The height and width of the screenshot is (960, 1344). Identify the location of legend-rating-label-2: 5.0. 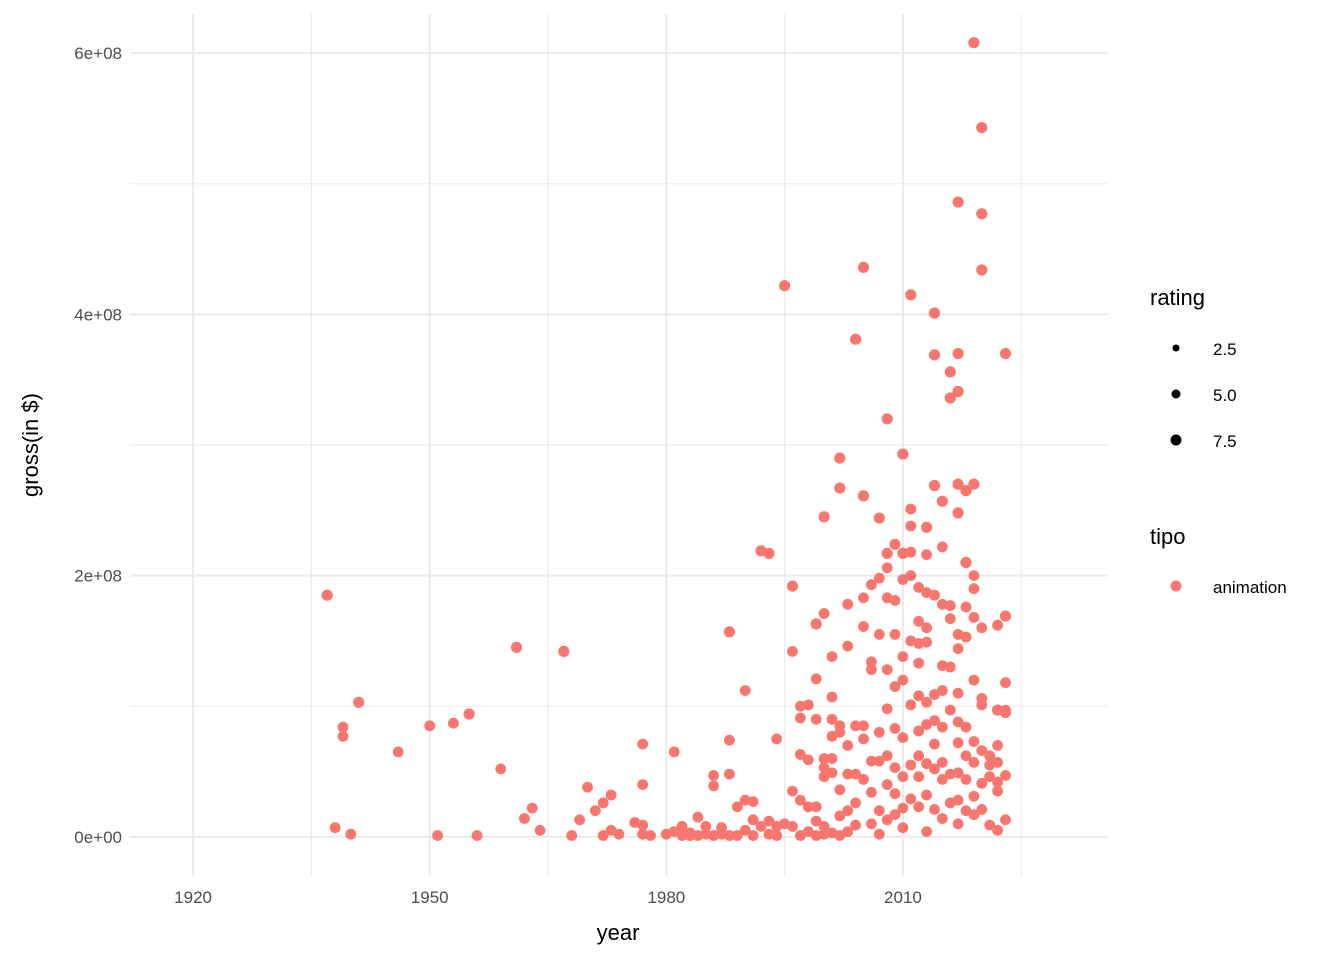
(1225, 395).